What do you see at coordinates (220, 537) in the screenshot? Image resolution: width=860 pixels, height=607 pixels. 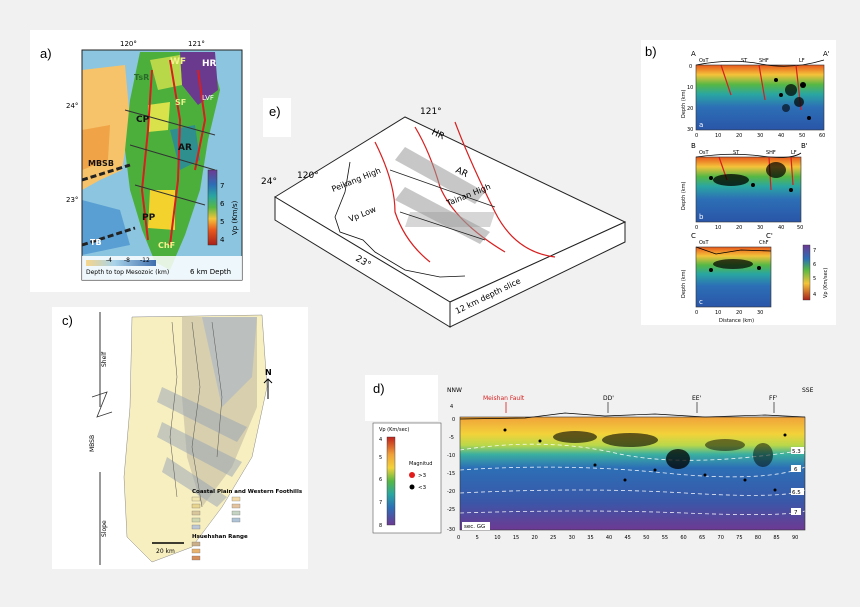 I see `legend-title: Hsuehshan Range` at bounding box center [220, 537].